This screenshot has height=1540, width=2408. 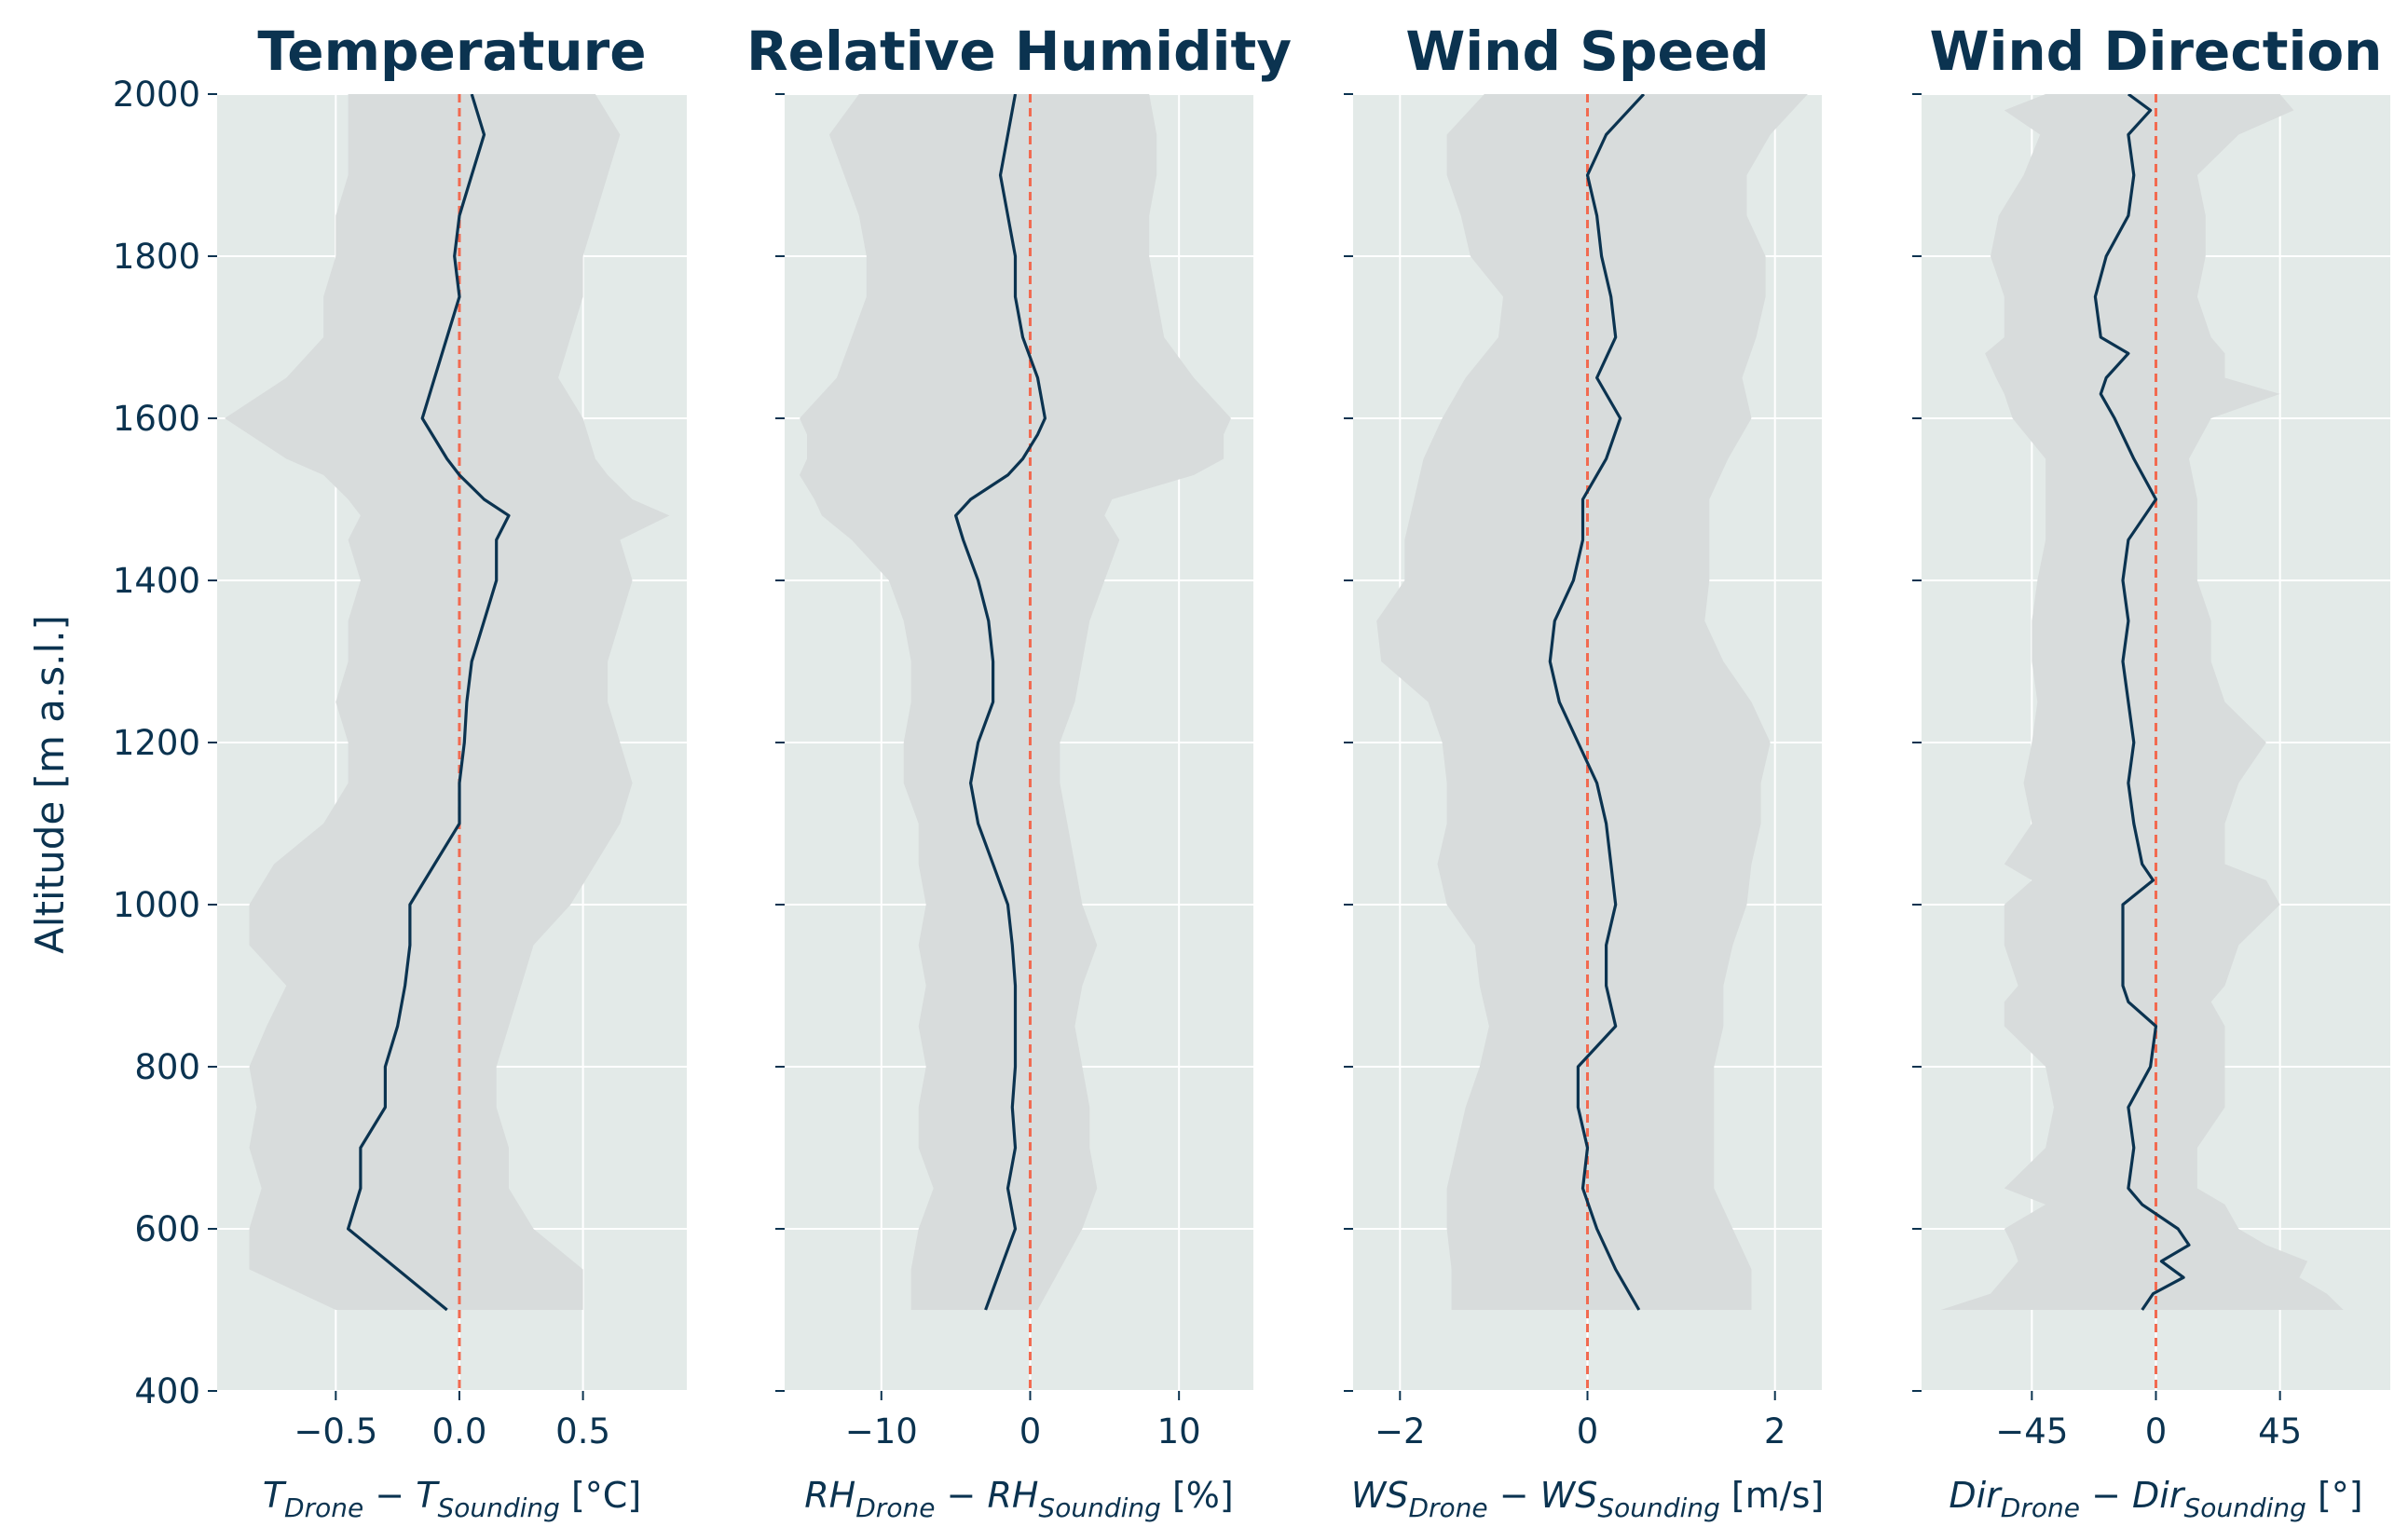 I want to click on y-tick-label: 600, so click(x=167, y=1229).